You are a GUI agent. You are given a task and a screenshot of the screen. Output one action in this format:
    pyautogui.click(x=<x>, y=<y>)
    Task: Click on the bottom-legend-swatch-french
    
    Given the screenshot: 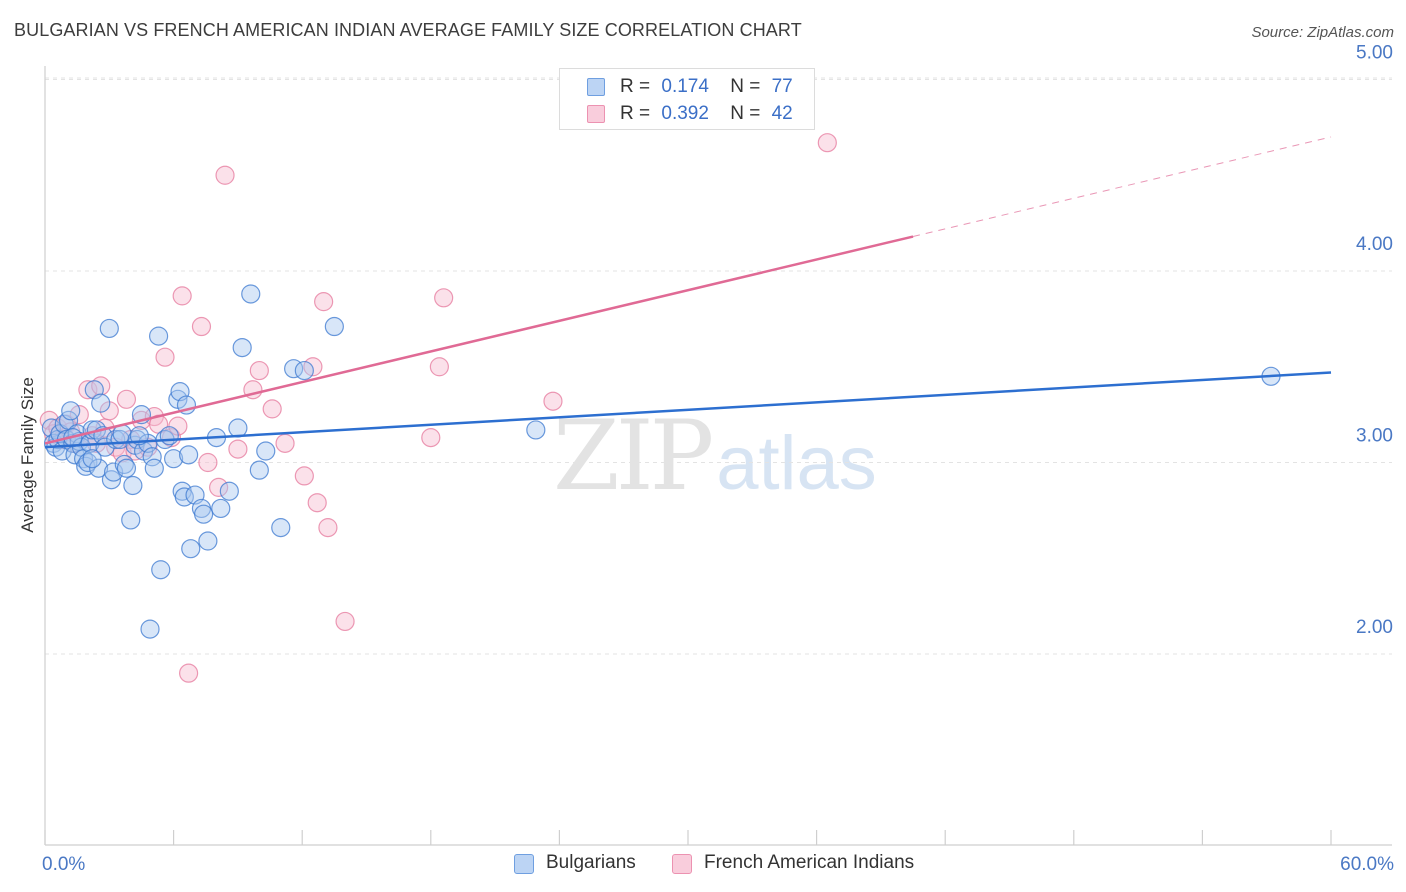 What is the action you would take?
    pyautogui.click(x=682, y=864)
    